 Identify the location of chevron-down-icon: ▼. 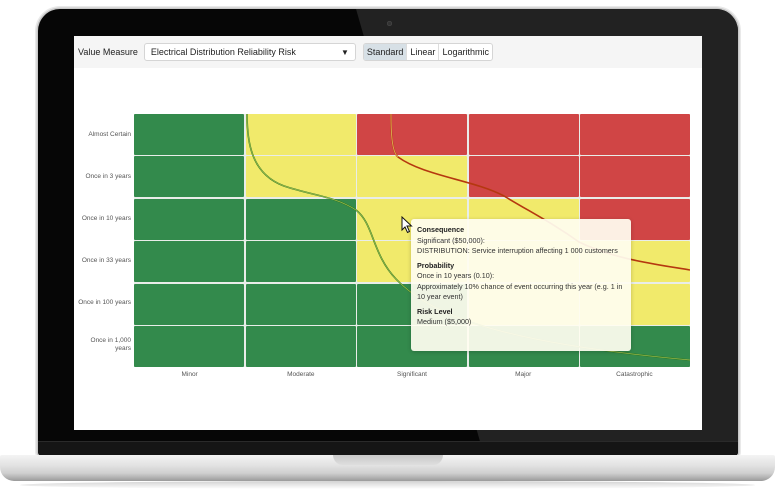
(344, 52).